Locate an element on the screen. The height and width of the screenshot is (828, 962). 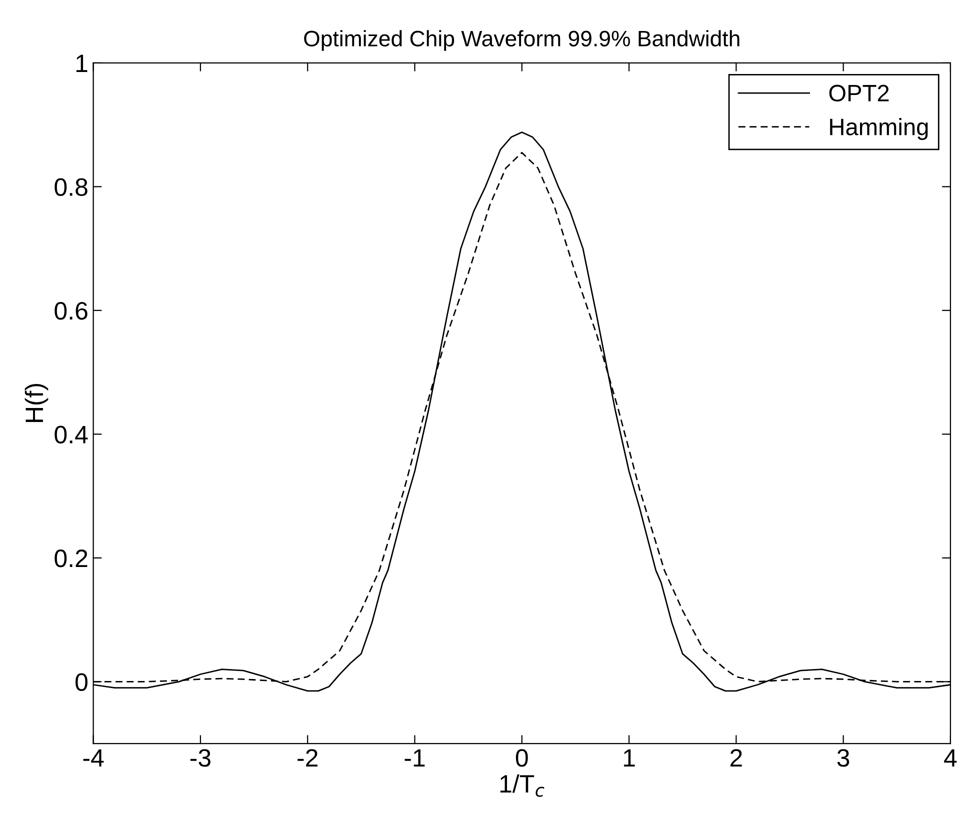
y-axis-title: H(f) is located at coordinates (36, 403).